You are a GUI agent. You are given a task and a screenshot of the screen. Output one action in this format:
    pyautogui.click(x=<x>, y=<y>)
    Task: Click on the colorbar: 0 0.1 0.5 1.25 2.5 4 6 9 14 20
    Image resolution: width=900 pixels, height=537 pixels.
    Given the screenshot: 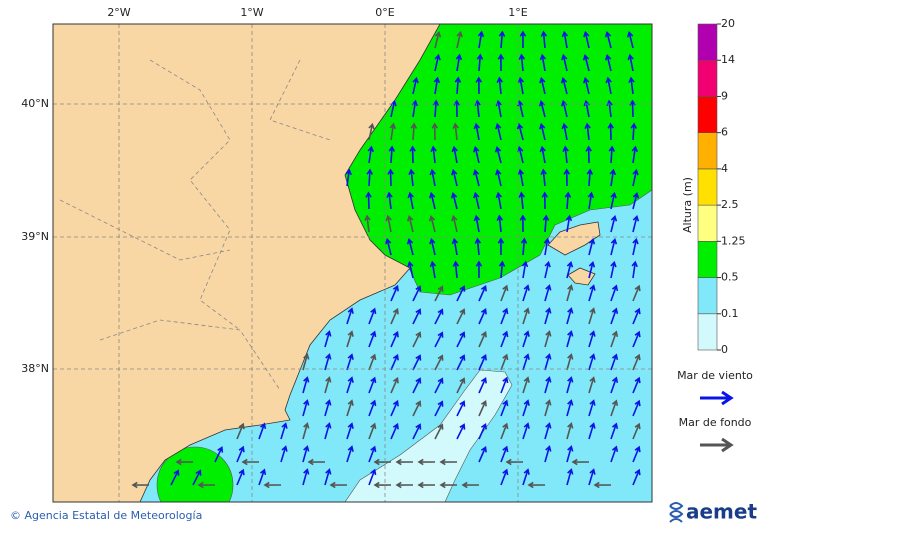 What is the action you would take?
    pyautogui.click(x=721, y=186)
    